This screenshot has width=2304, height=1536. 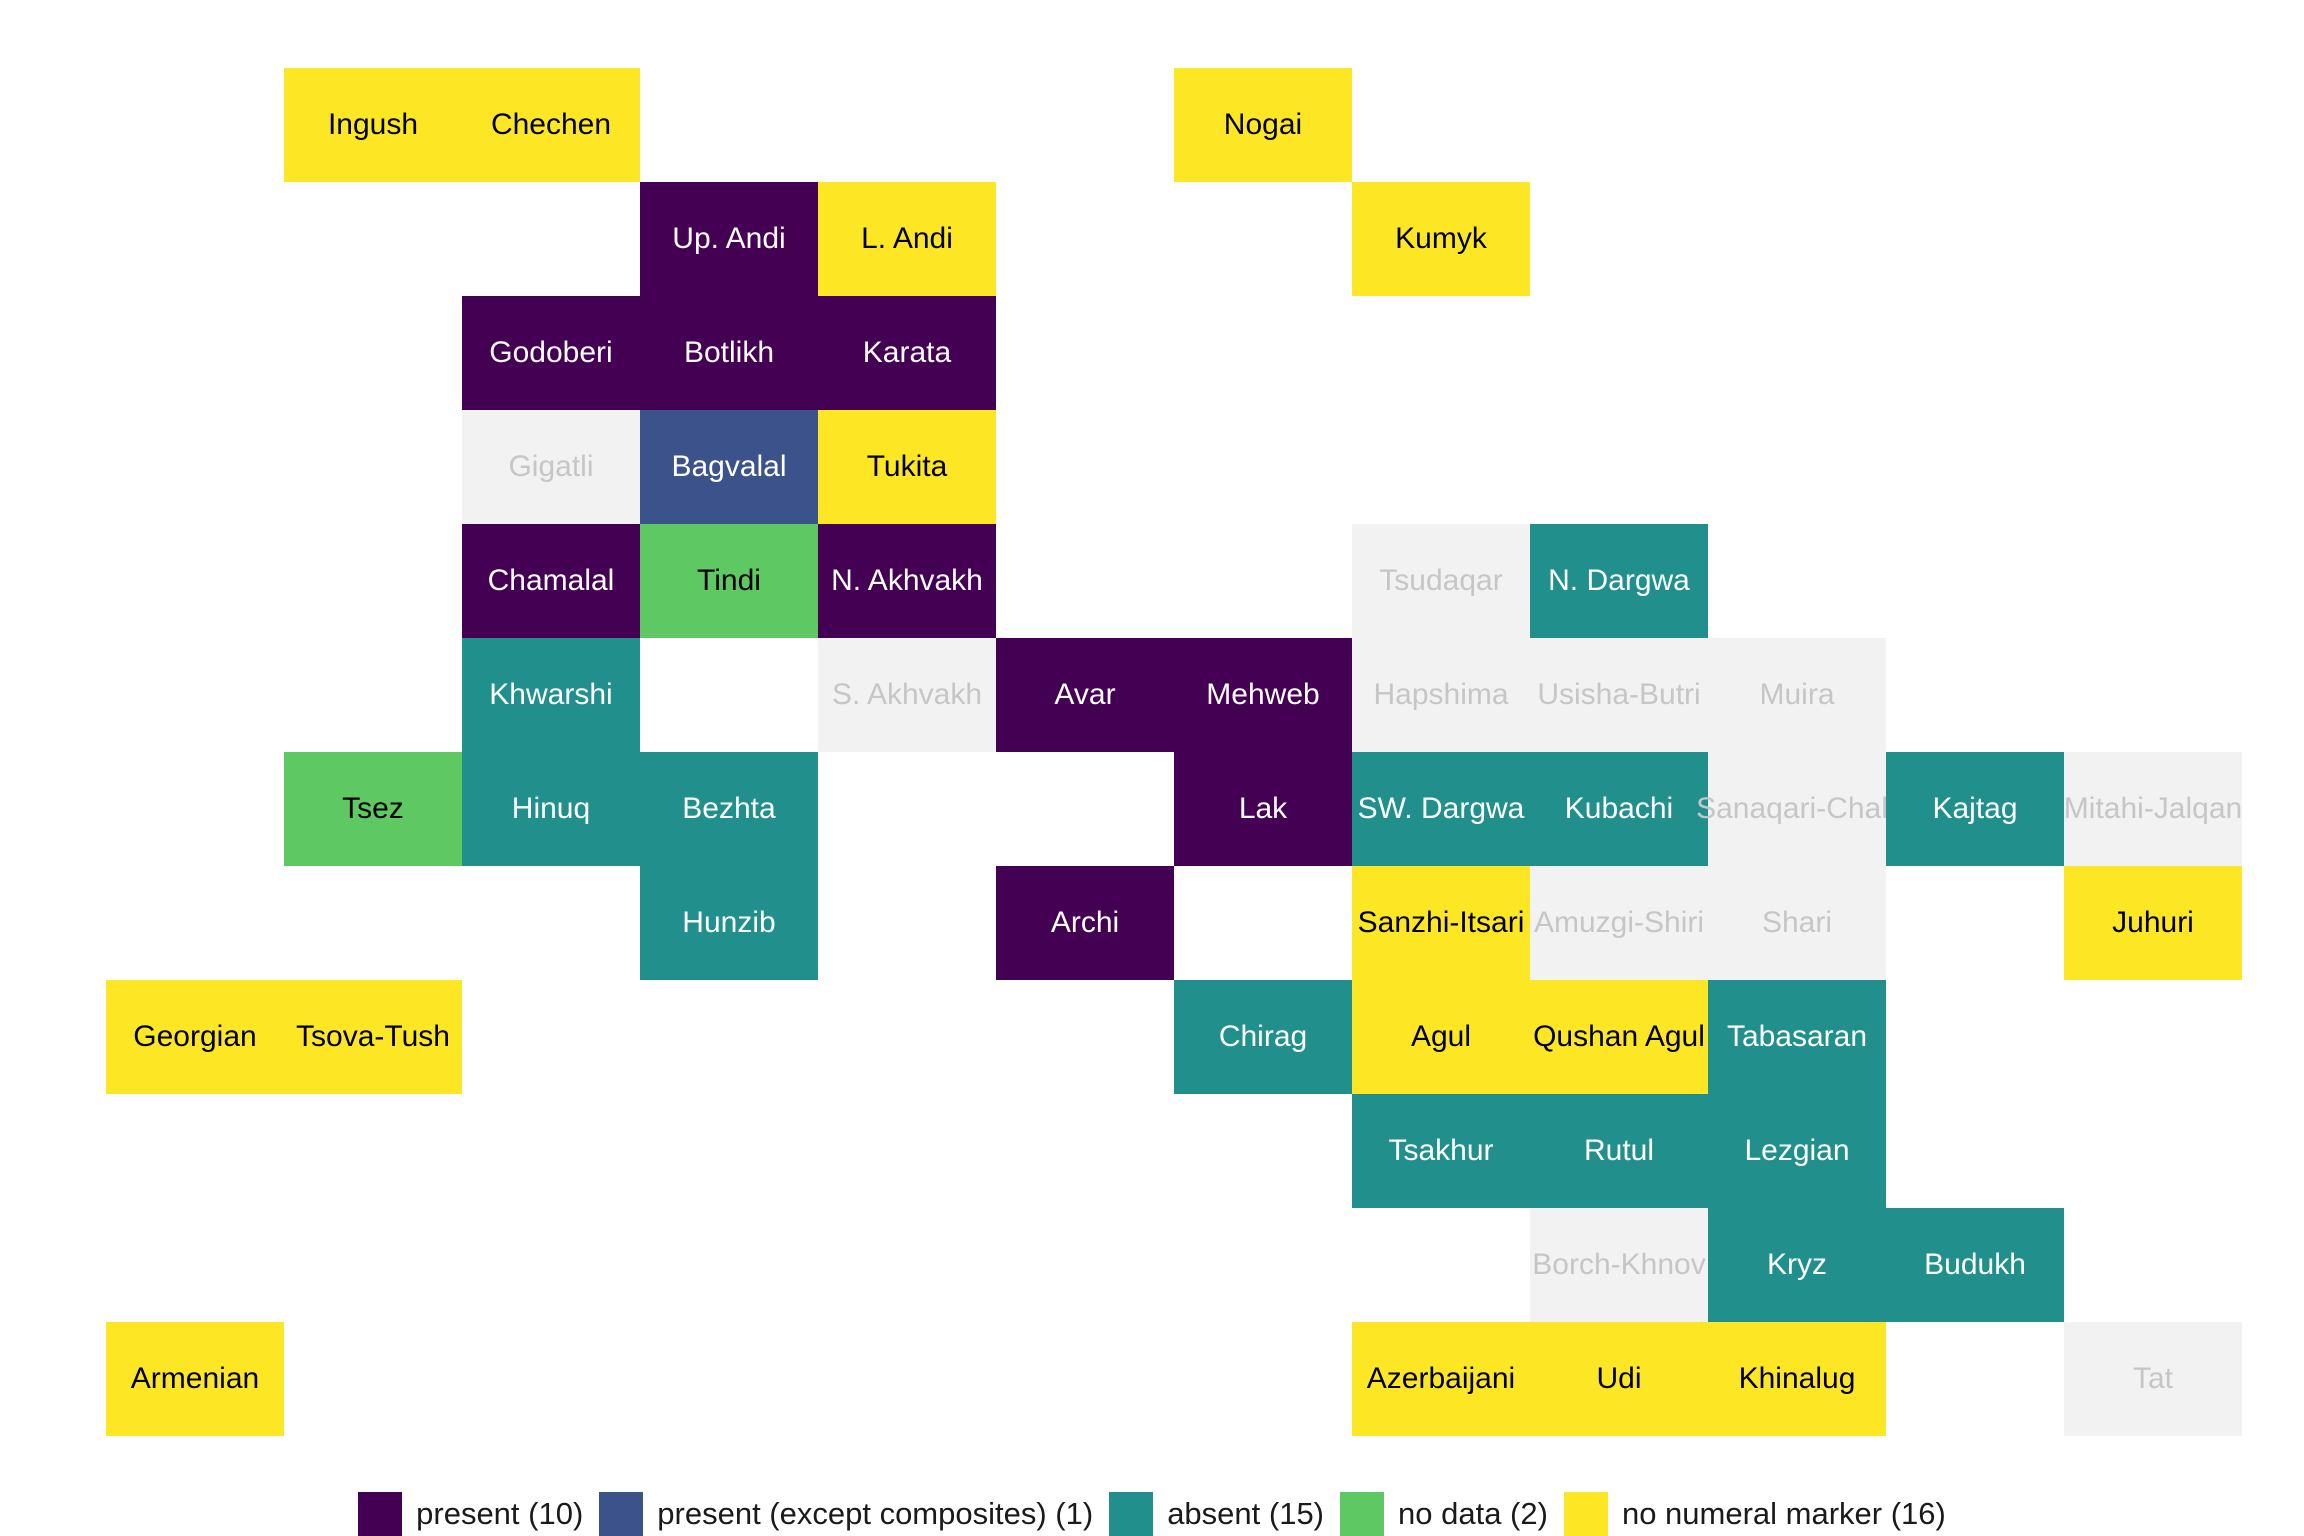 I want to click on cell-label: Usisha-Butri, so click(x=1619, y=694).